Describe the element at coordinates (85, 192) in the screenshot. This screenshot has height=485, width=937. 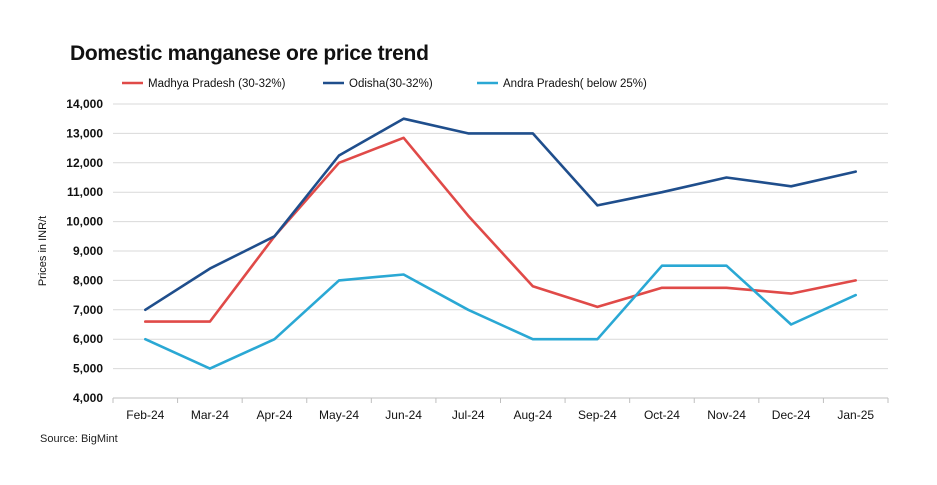
I see `y-tick-label: 11,000` at that location.